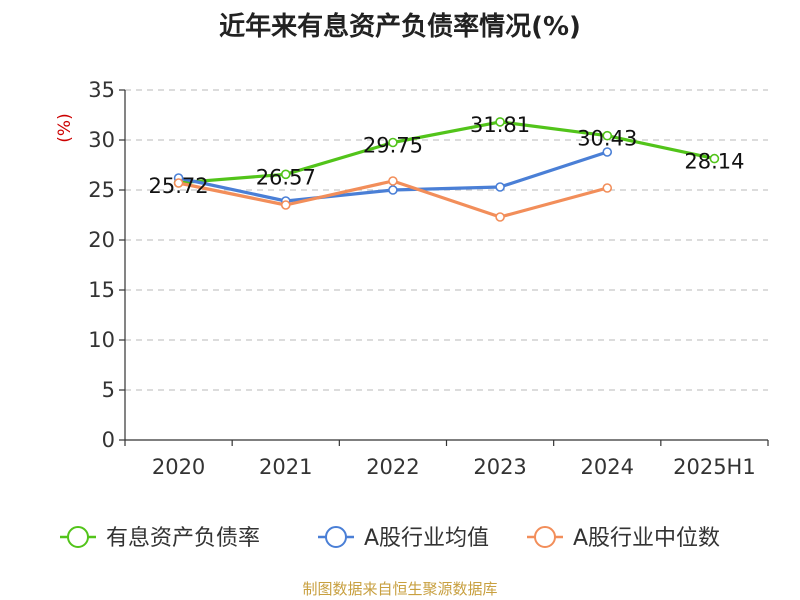 The height and width of the screenshot is (600, 800). I want to click on data-label: 26.57, so click(286, 177).